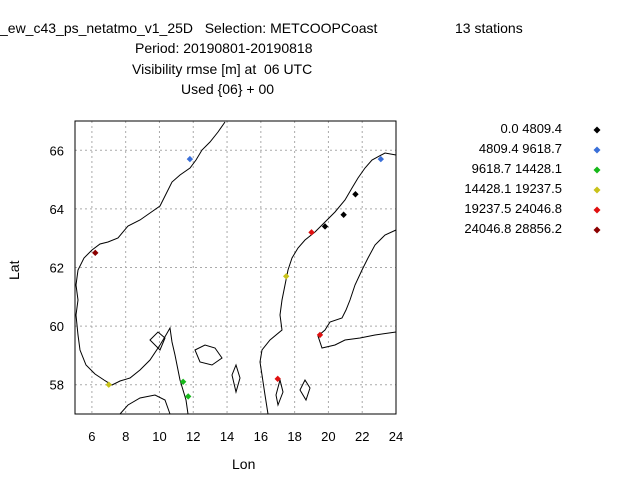  I want to click on legend-label: 14428.1 19237.5, so click(513, 188).